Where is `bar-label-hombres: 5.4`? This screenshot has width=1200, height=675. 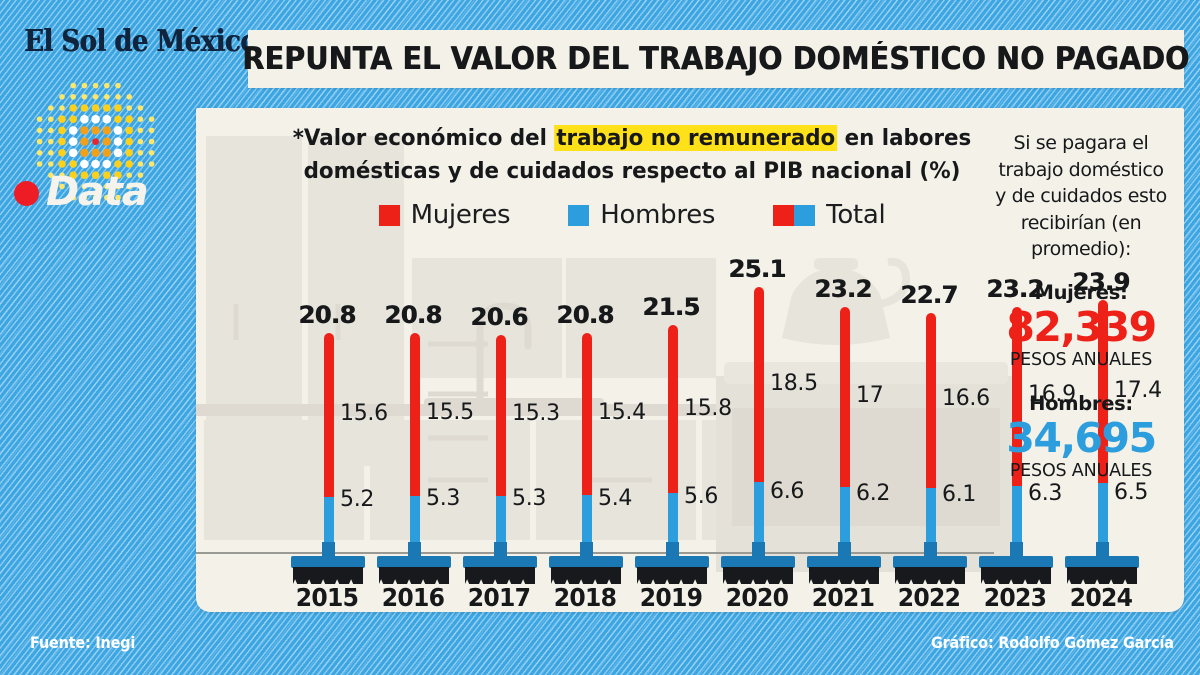 bar-label-hombres: 5.4 is located at coordinates (615, 498).